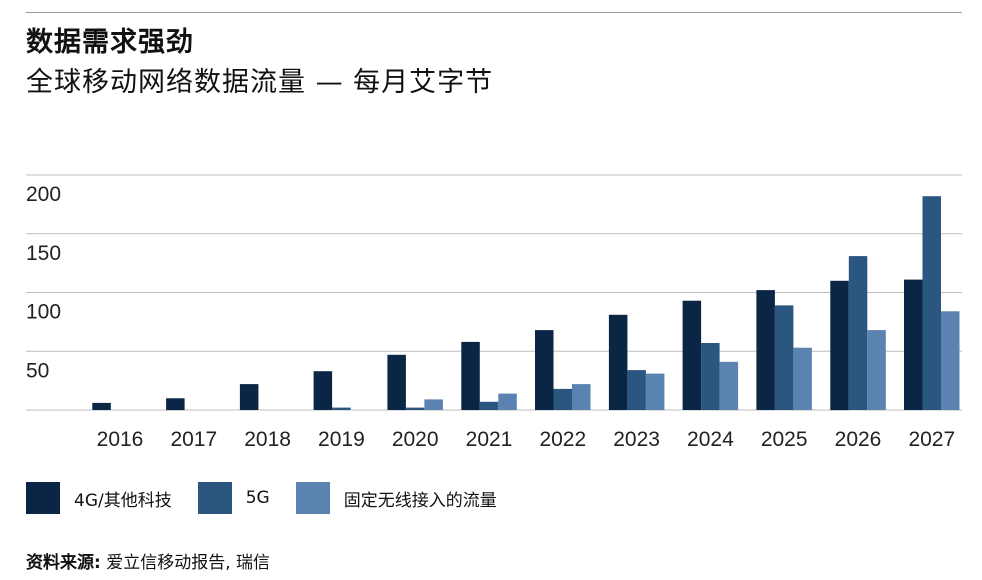 The height and width of the screenshot is (580, 982). What do you see at coordinates (858, 439) in the screenshot?
I see `x-tick-label: 2026` at bounding box center [858, 439].